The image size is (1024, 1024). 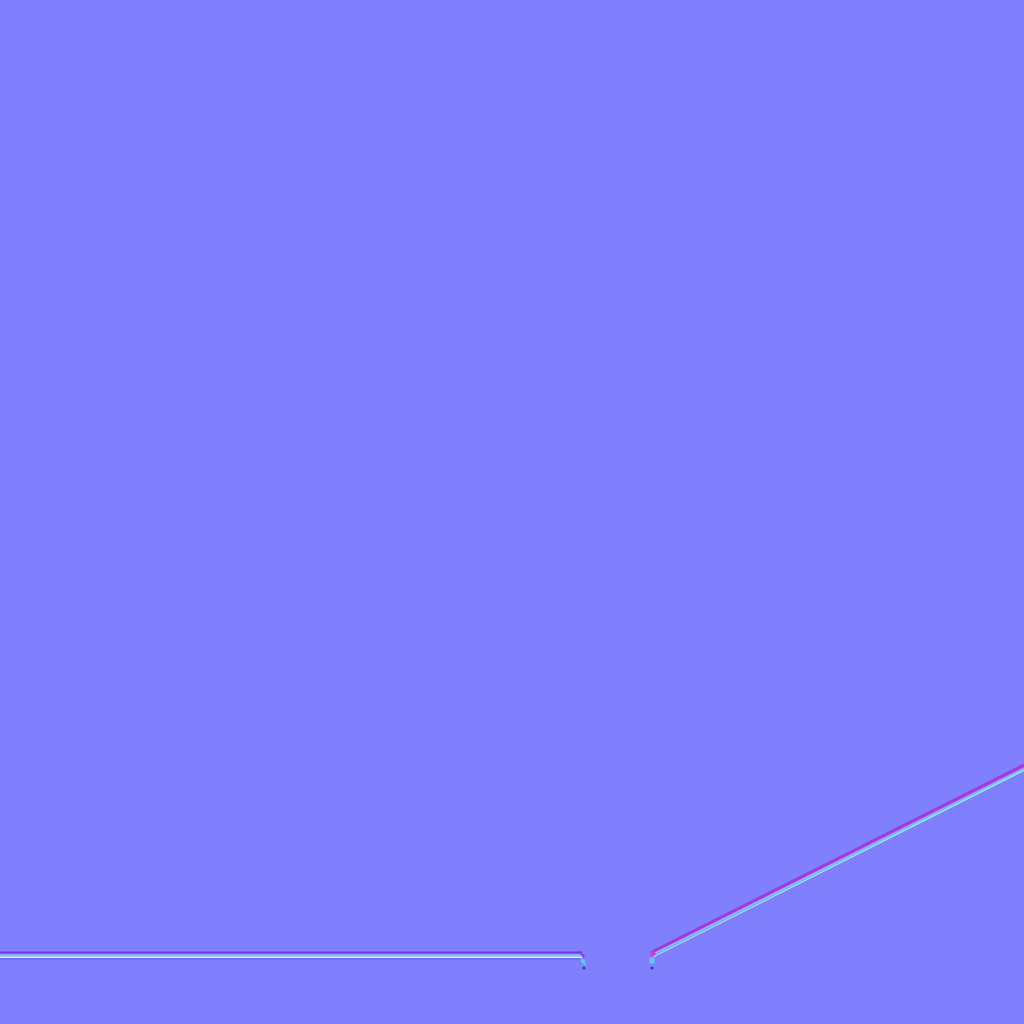 I want to click on left-cap-lower, so click(x=583, y=962).